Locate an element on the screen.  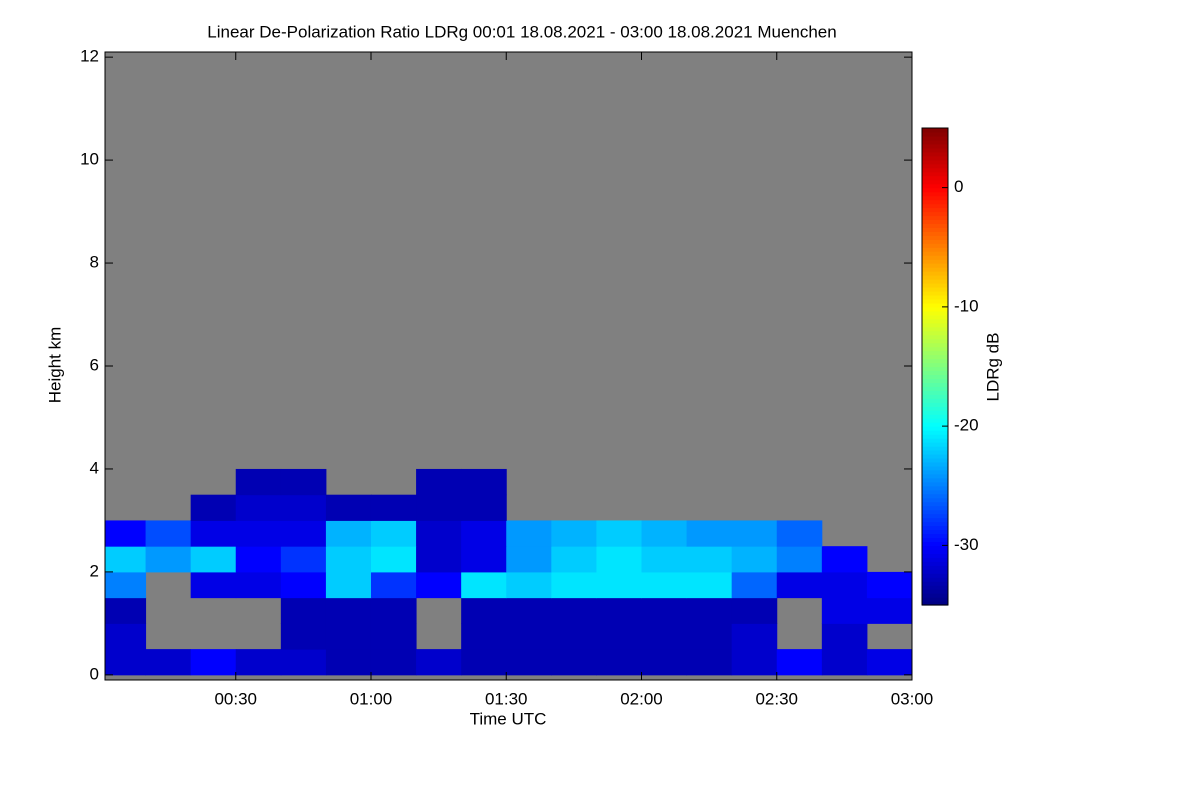
y-axis-label: Height km is located at coordinates (54, 365).